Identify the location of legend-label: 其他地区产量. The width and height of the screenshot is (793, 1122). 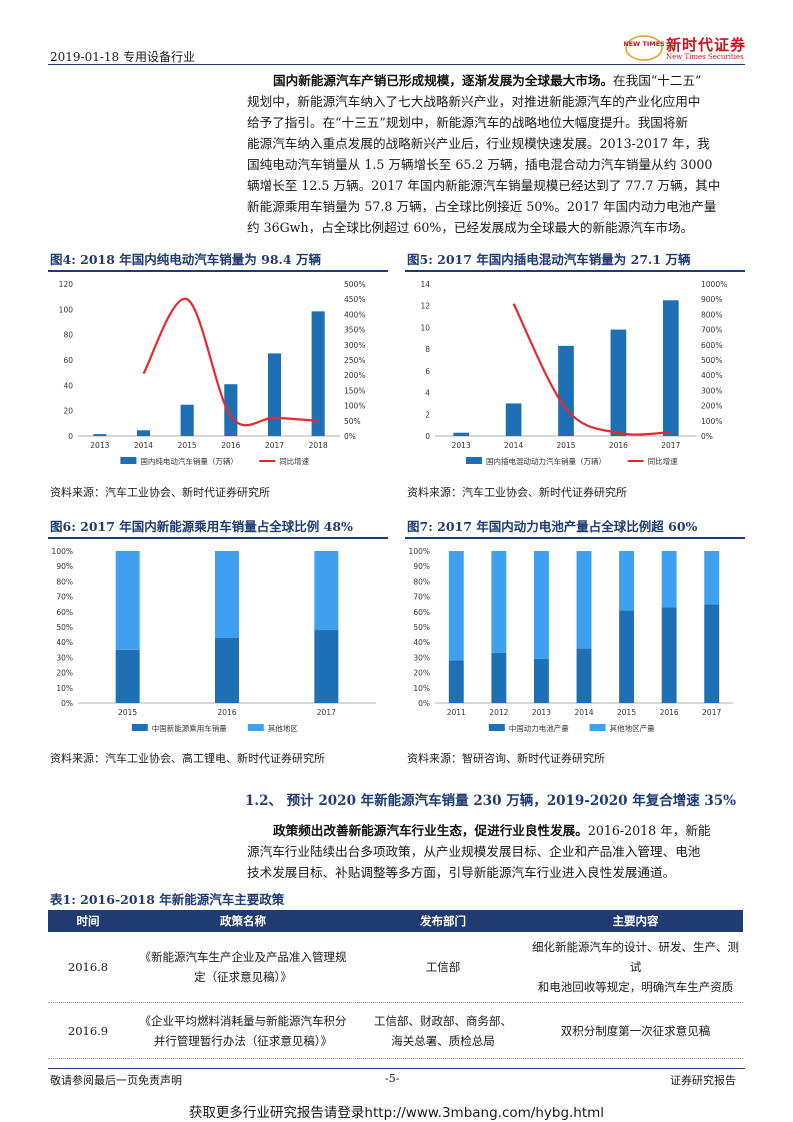
(632, 728).